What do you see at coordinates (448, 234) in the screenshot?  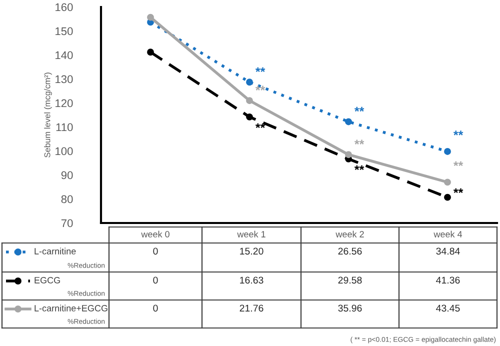 I see `x-tick-label: week 4` at bounding box center [448, 234].